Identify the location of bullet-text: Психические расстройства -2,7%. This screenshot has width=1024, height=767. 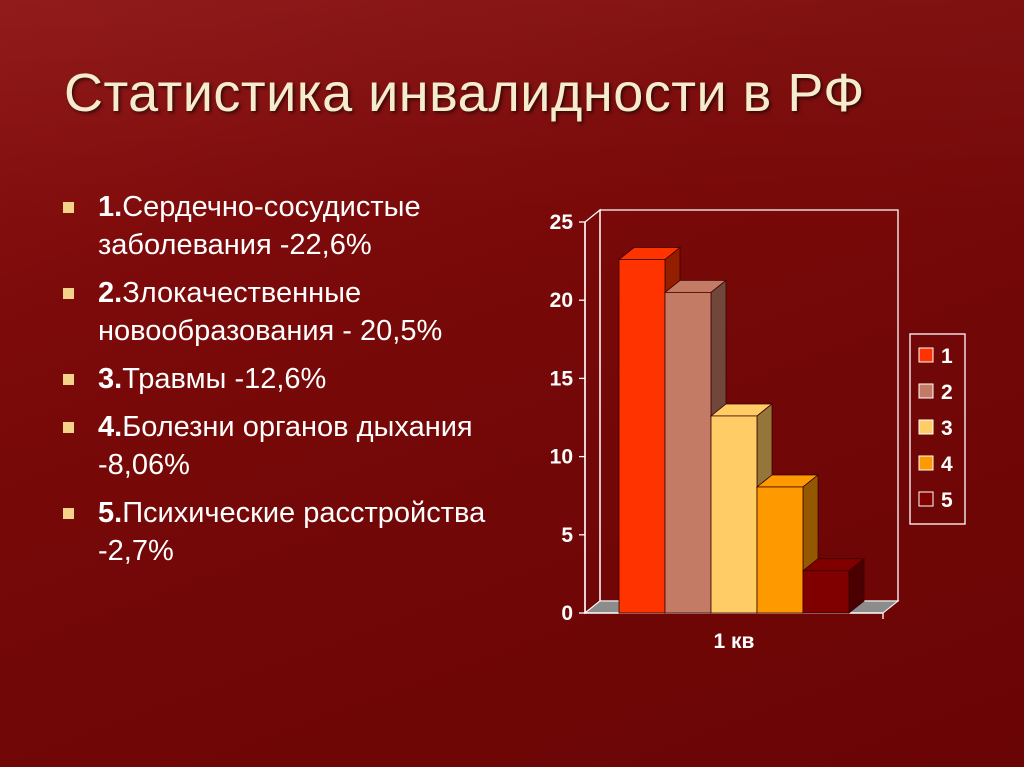
(292, 532).